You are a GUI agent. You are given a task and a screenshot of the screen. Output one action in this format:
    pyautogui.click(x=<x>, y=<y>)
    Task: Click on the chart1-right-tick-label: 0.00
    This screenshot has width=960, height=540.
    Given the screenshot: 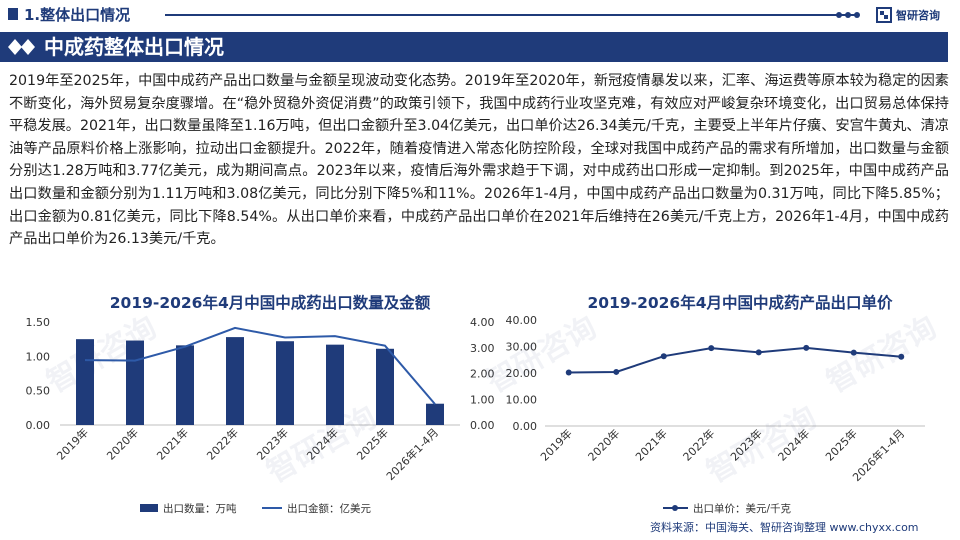 What is the action you would take?
    pyautogui.click(x=482, y=425)
    